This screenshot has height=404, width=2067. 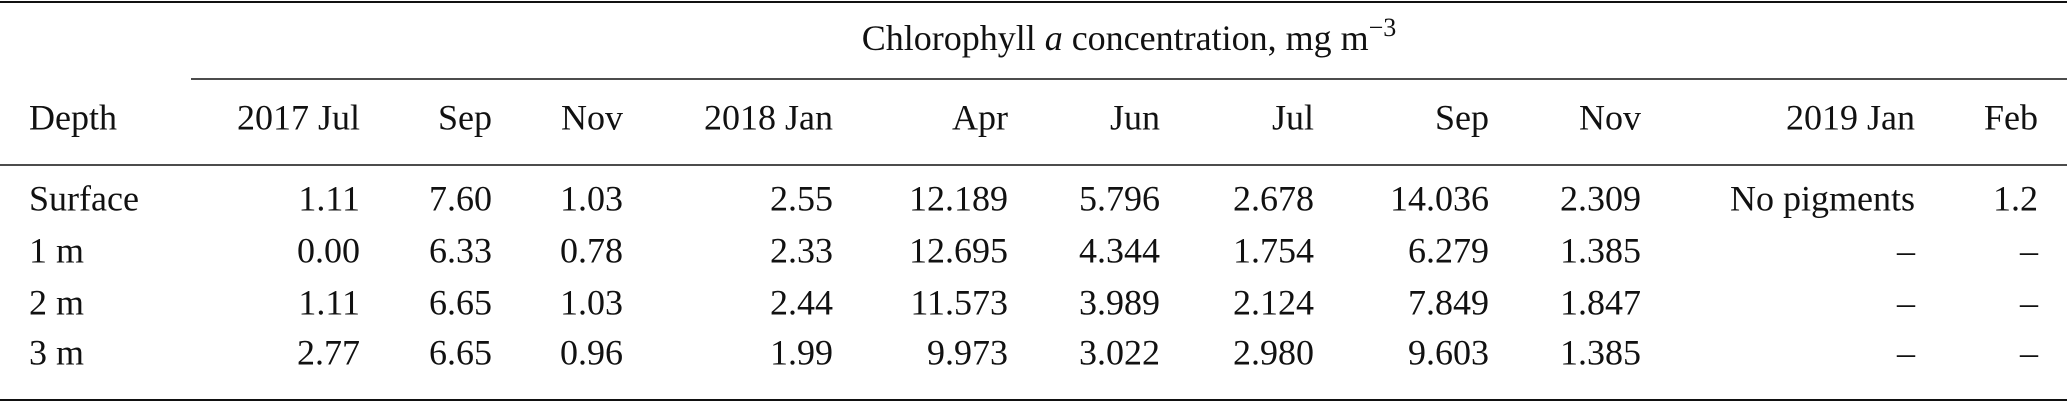 I want to click on cell: 1.99, so click(x=801, y=352).